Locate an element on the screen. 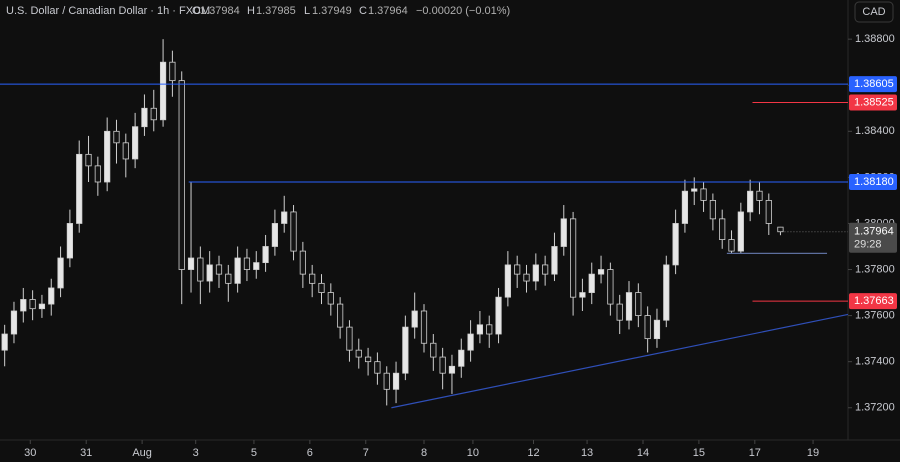 The width and height of the screenshot is (900, 462). ohlc-open: 1.37984 is located at coordinates (220, 11).